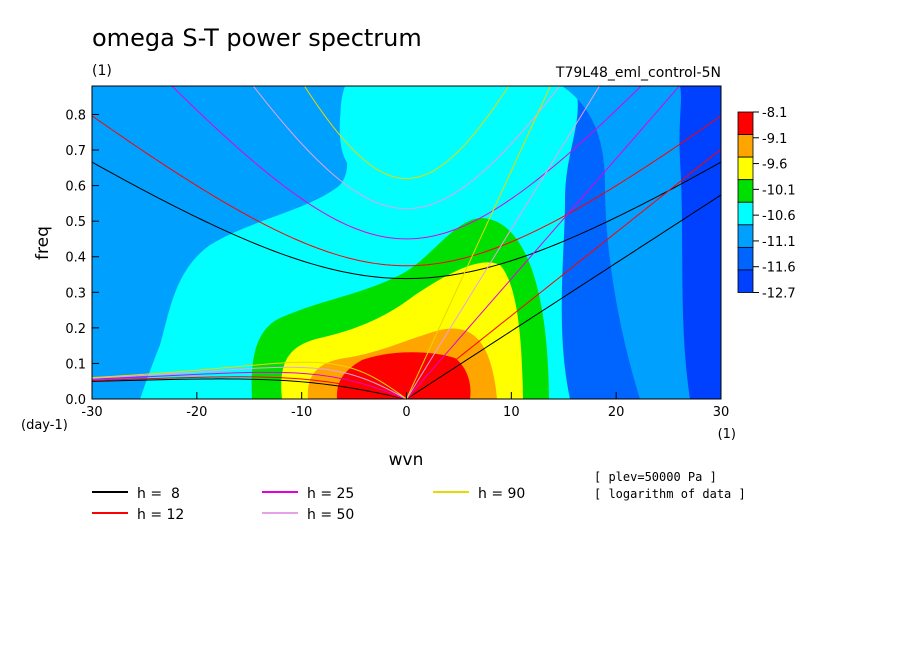 The width and height of the screenshot is (904, 654). Describe the element at coordinates (308, 504) in the screenshot. I see `legend: h = 8 h = 12 h = 25 h = 50 h = 90` at that location.